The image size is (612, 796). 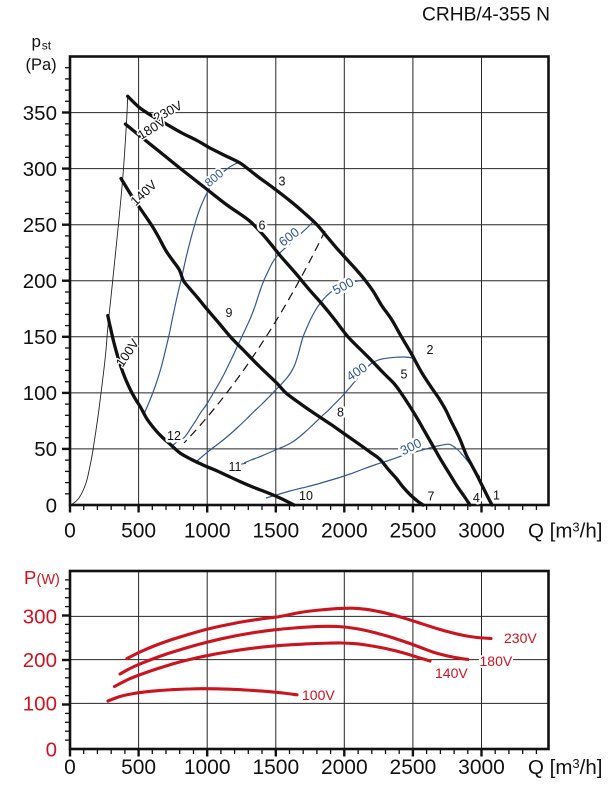 What do you see at coordinates (306, 496) in the screenshot?
I see `svg-text: 10` at bounding box center [306, 496].